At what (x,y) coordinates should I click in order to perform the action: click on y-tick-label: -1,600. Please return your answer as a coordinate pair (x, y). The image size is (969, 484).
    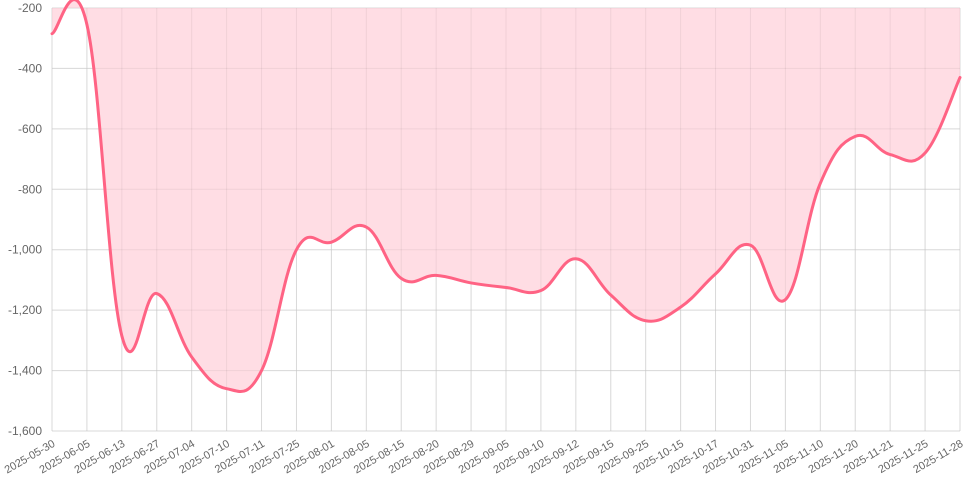
    Looking at the image, I should click on (25, 431).